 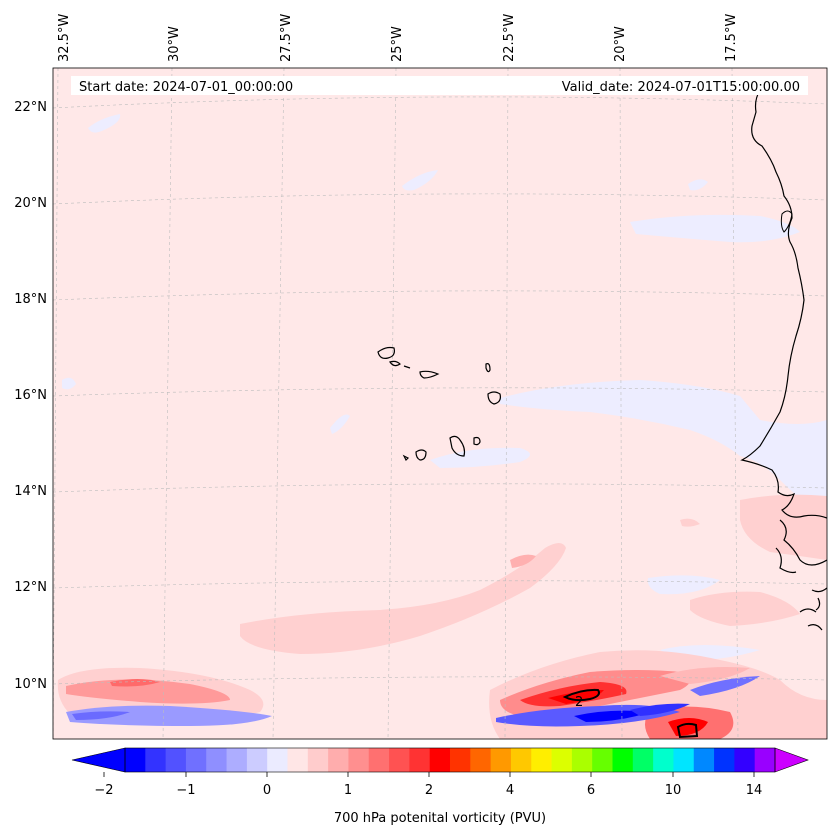 What do you see at coordinates (340, 424) in the screenshot?
I see `neg-patch-central` at bounding box center [340, 424].